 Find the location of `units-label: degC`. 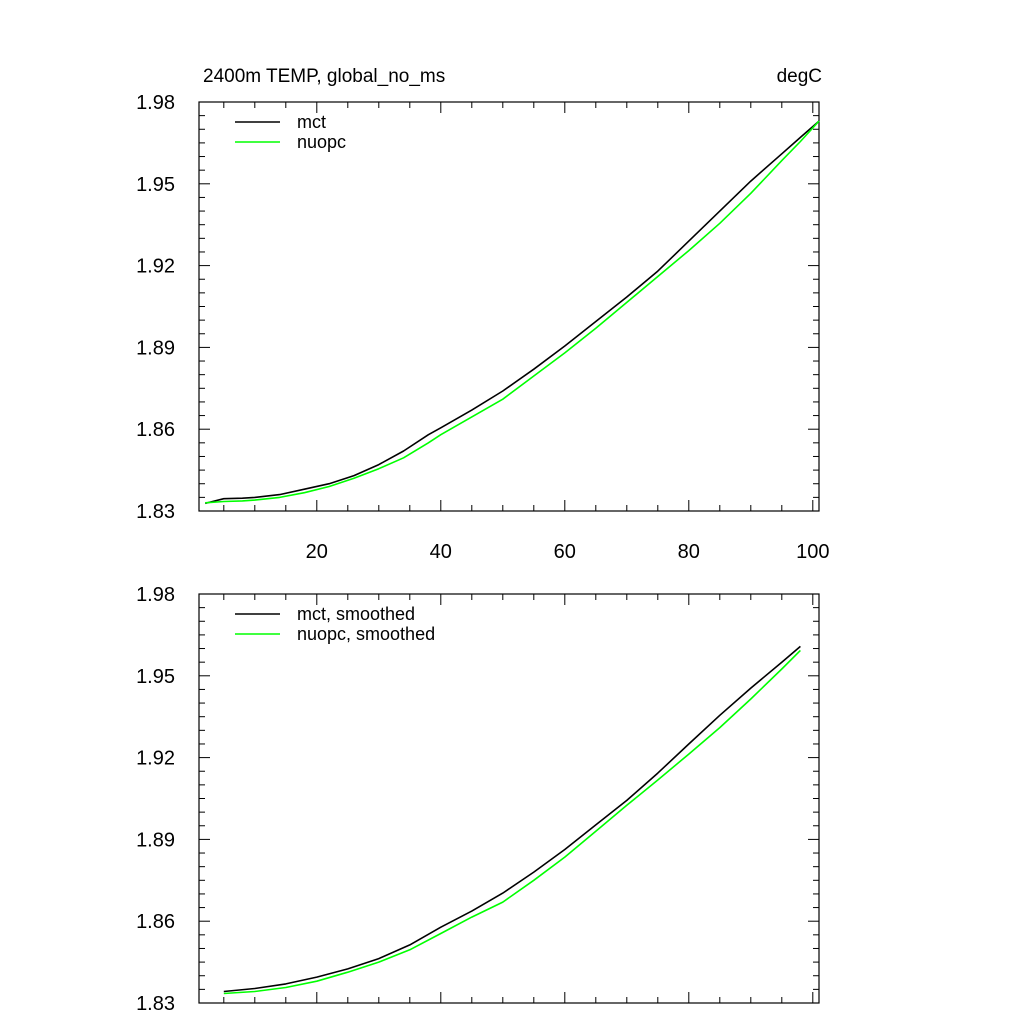

units-label: degC is located at coordinates (799, 76).